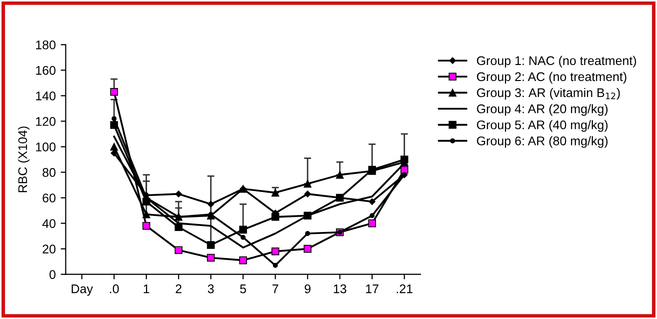 This screenshot has width=657, height=319. I want to click on y-tick-label: 120, so click(46, 121).